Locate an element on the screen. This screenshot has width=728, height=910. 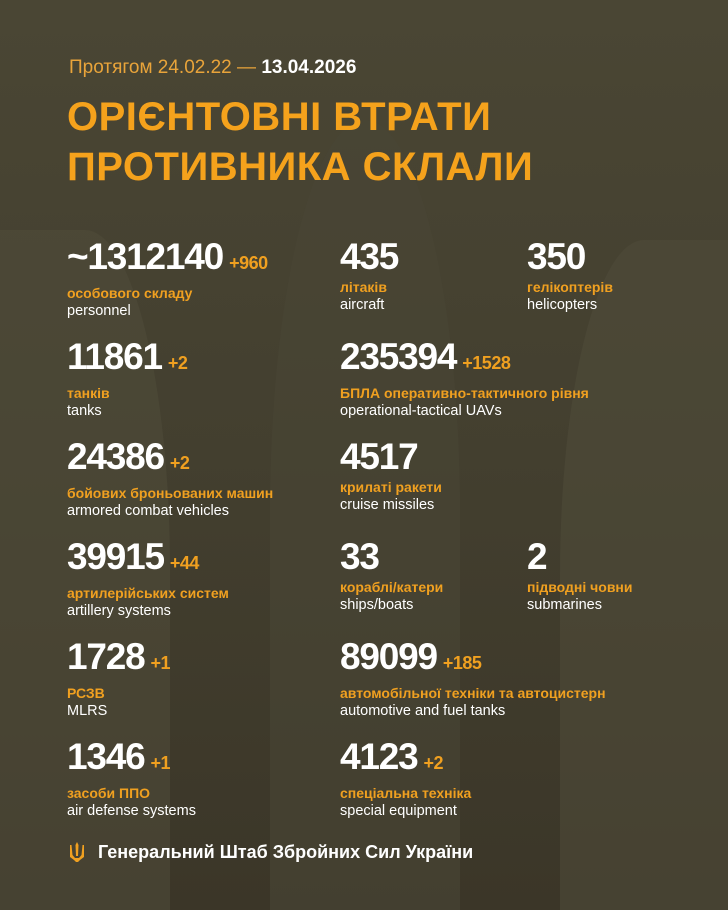
period: Протягом 24.02.22 — 13.04.2026 is located at coordinates (212, 68).